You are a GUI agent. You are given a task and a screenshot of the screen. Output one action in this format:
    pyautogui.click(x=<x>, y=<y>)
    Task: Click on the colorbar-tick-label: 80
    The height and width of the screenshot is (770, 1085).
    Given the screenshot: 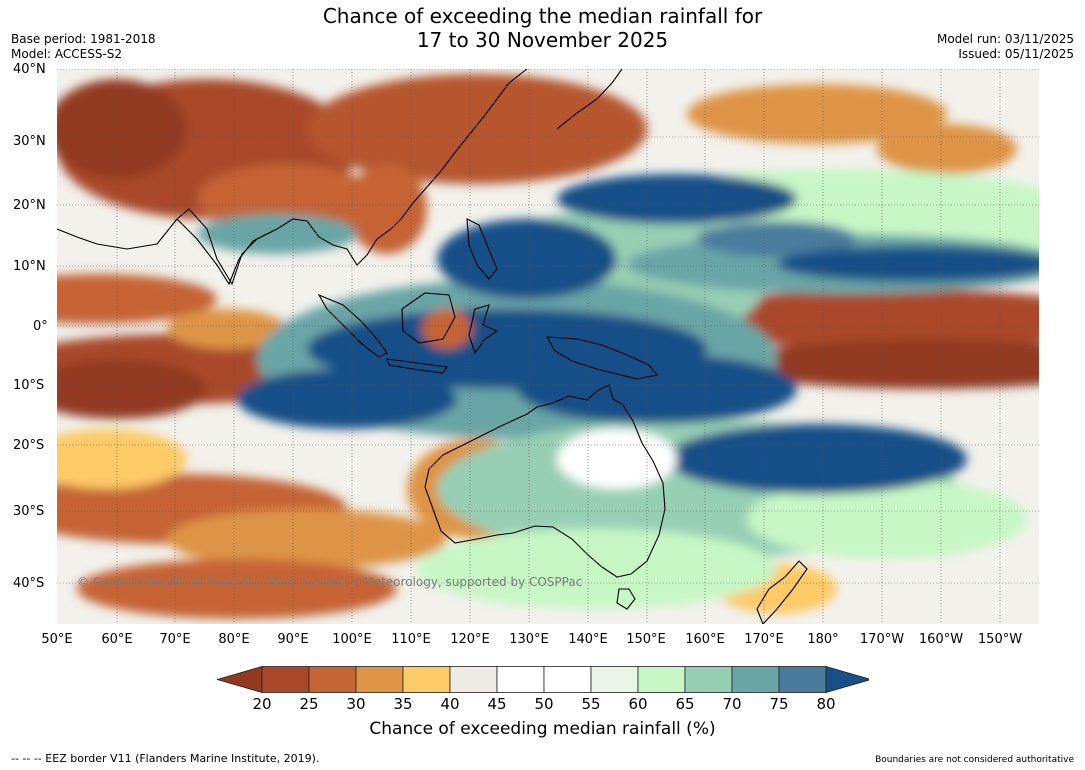 What is the action you would take?
    pyautogui.click(x=826, y=704)
    